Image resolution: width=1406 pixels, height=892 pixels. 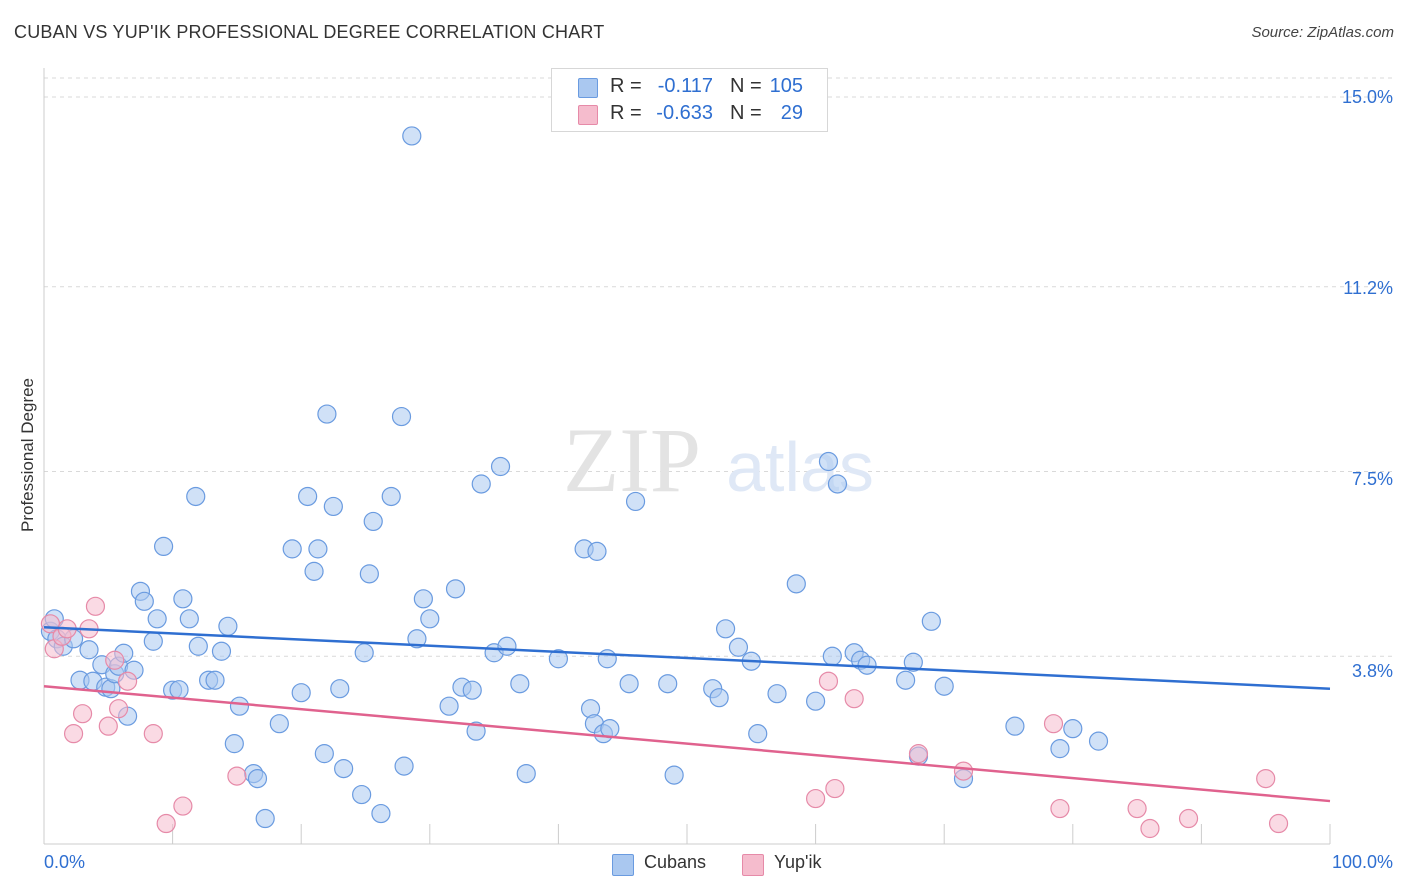 What do you see at coordinates (689, 100) in the screenshot?
I see `stats-legend: R = -0.117 N = 105 R = -0.633 N = 29` at bounding box center [689, 100].